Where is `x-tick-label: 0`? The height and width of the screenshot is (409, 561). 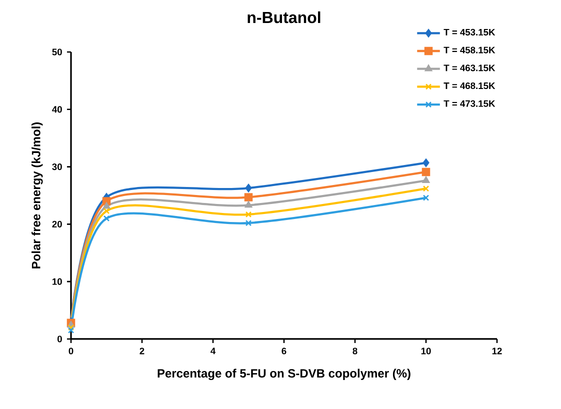 x-tick-label: 0 is located at coordinates (71, 351).